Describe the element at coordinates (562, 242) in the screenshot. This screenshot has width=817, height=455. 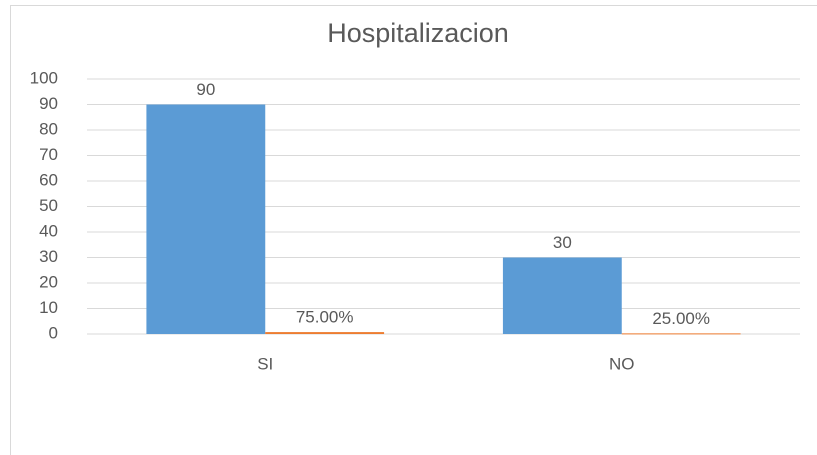
I see `data-label: 30` at that location.